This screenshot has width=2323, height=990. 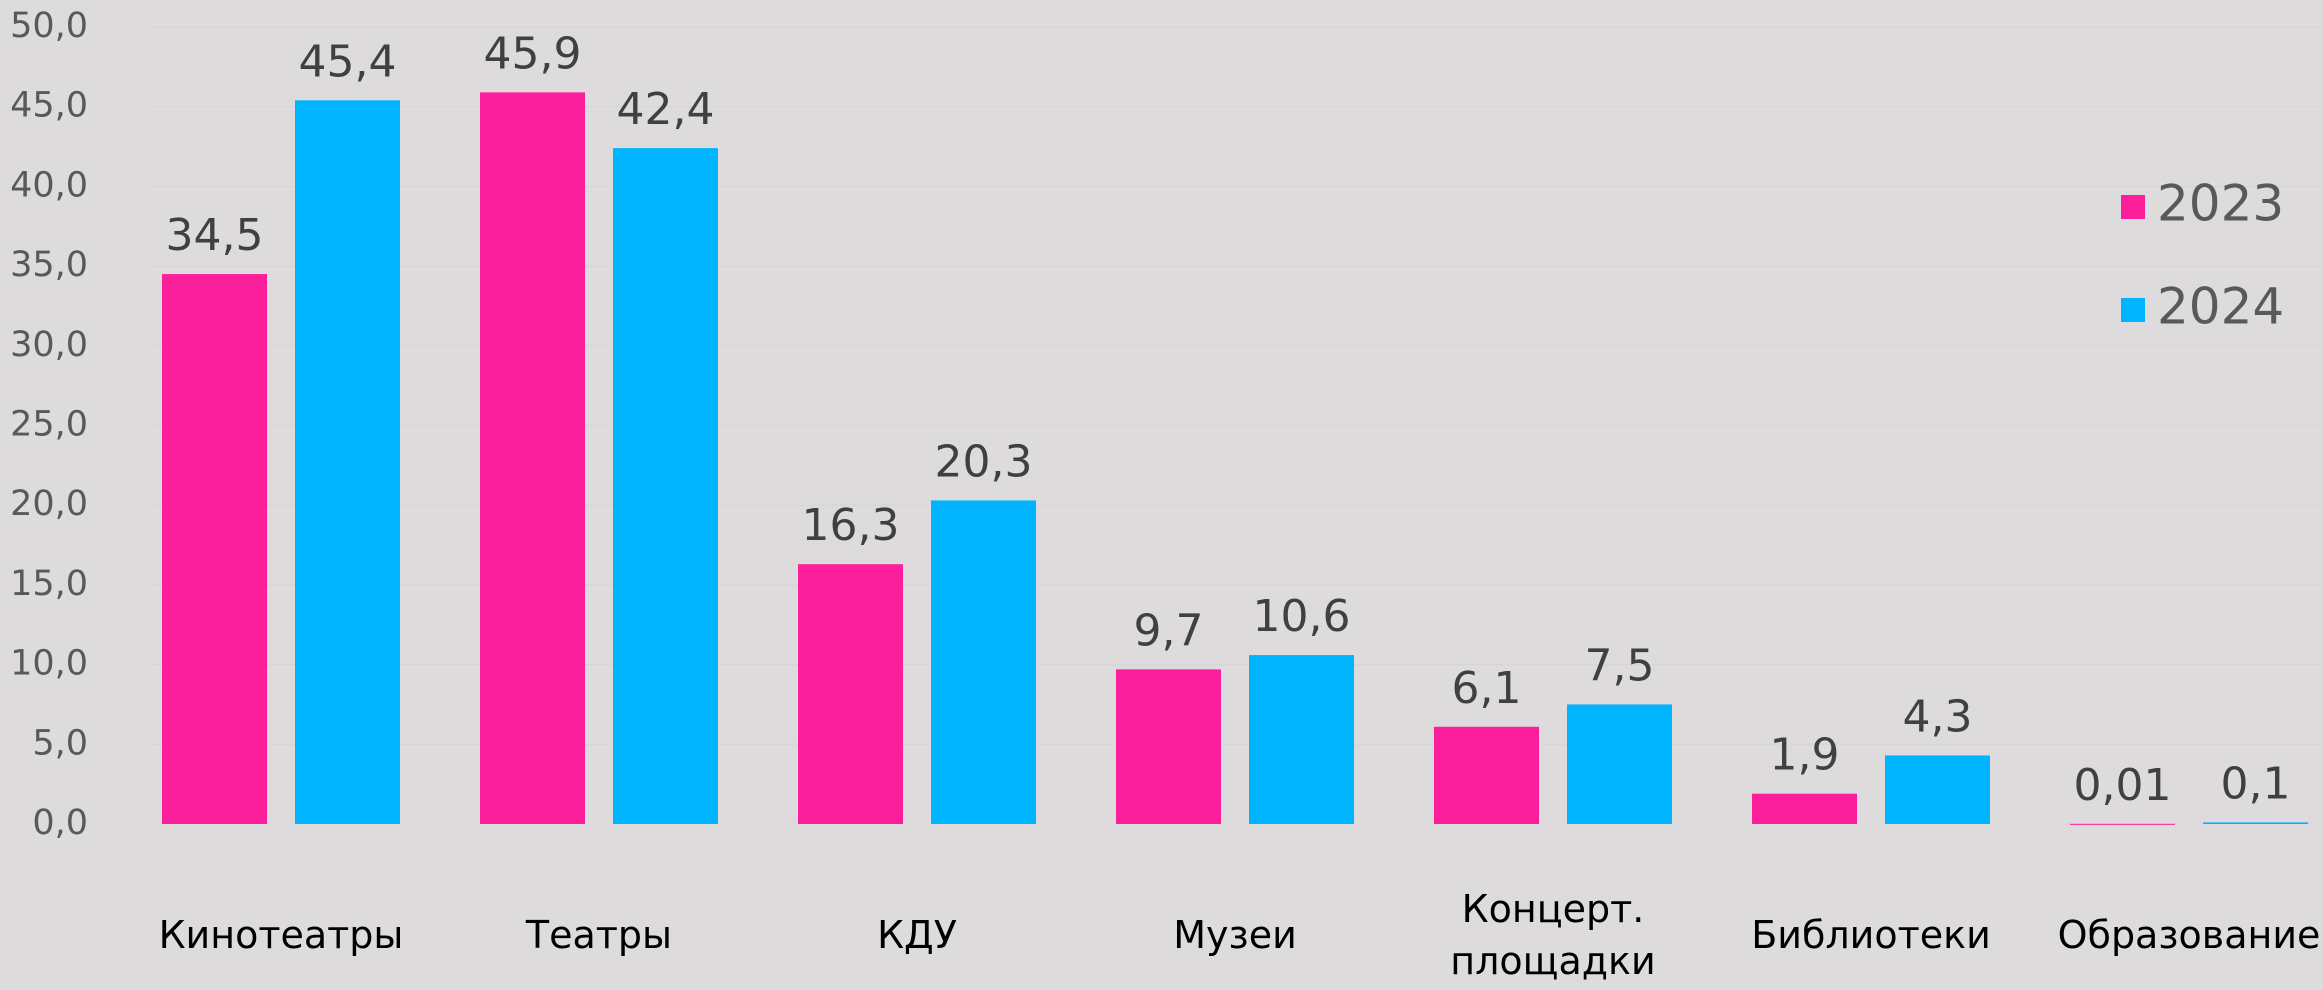 I want to click on data-label: 1,9, so click(x=1805, y=755).